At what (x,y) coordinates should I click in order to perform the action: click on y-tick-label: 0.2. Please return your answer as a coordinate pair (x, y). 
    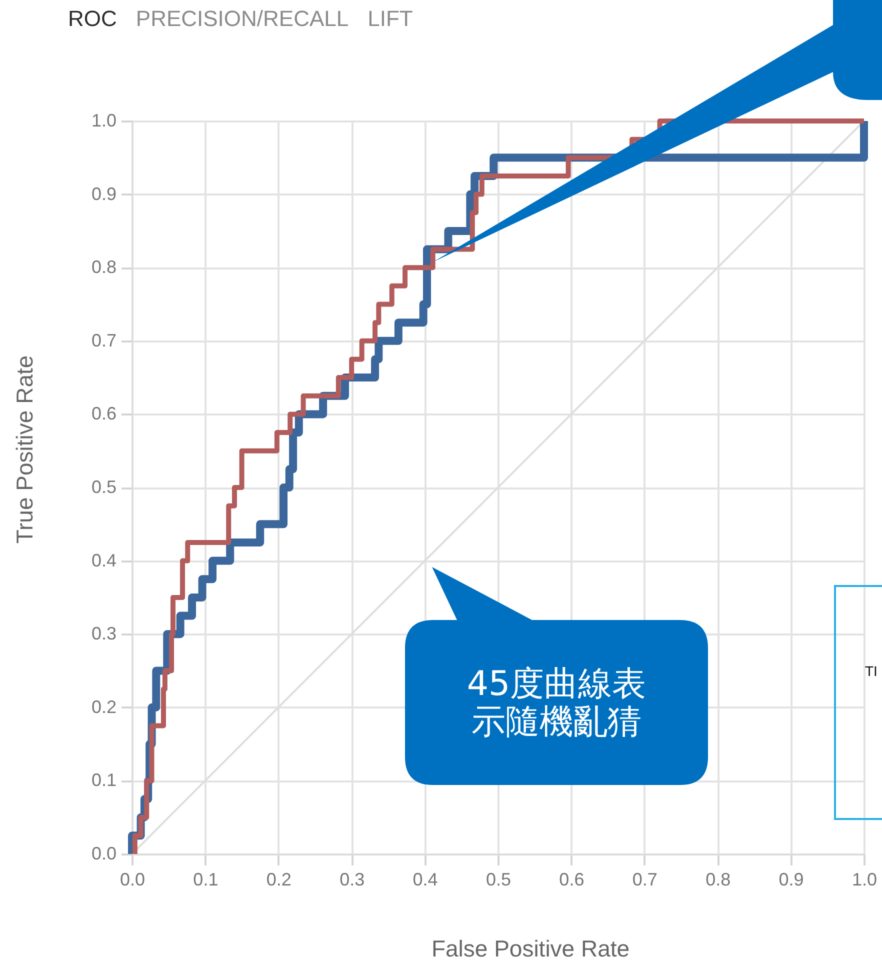
    Looking at the image, I should click on (103, 706).